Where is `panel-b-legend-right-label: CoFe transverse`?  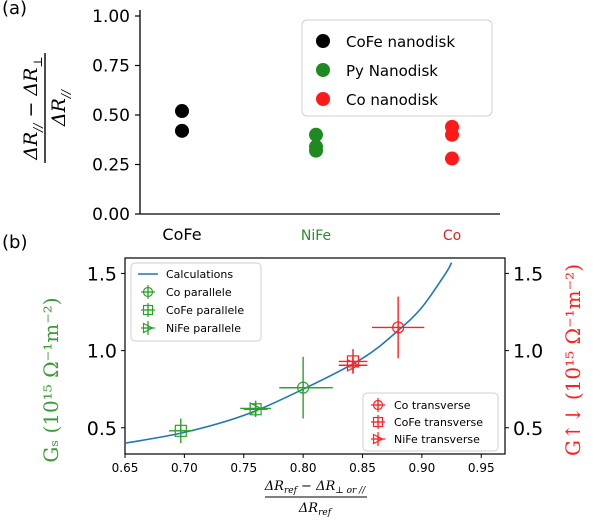
panel-b-legend-right-label: CoFe transverse is located at coordinates (438, 422).